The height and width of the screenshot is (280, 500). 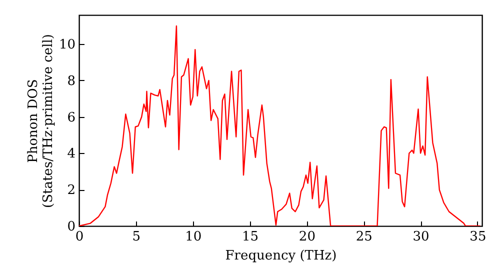 I want to click on x-tick-label: 25, so click(x=364, y=237).